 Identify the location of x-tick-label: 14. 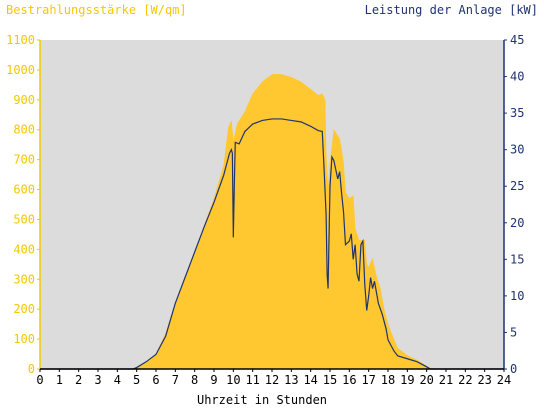
(310, 380).